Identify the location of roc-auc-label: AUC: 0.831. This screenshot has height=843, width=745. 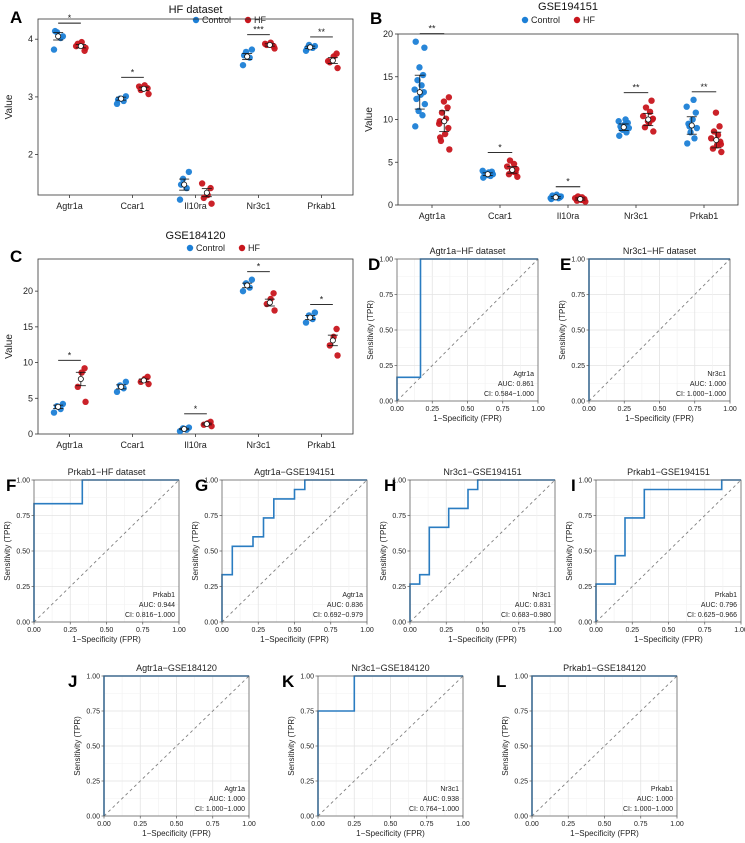
(533, 605).